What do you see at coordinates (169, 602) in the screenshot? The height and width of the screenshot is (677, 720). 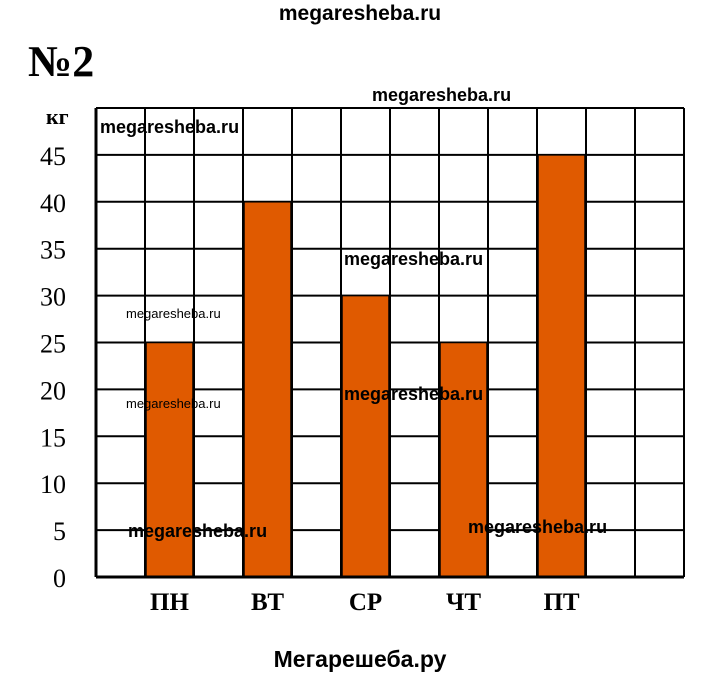 I see `x-tick-label: ПН` at bounding box center [169, 602].